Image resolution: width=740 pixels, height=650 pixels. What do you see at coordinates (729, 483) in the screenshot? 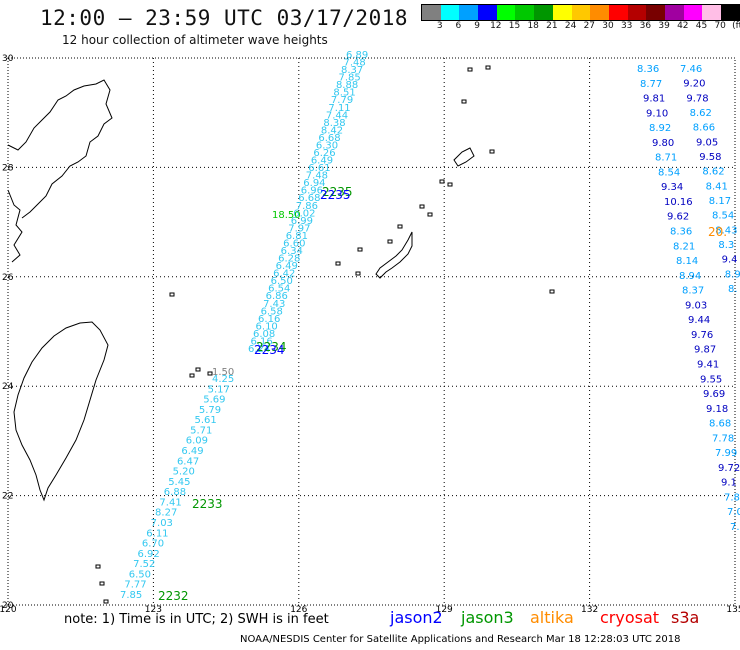
I see `wave-height-value: 9.1` at bounding box center [729, 483].